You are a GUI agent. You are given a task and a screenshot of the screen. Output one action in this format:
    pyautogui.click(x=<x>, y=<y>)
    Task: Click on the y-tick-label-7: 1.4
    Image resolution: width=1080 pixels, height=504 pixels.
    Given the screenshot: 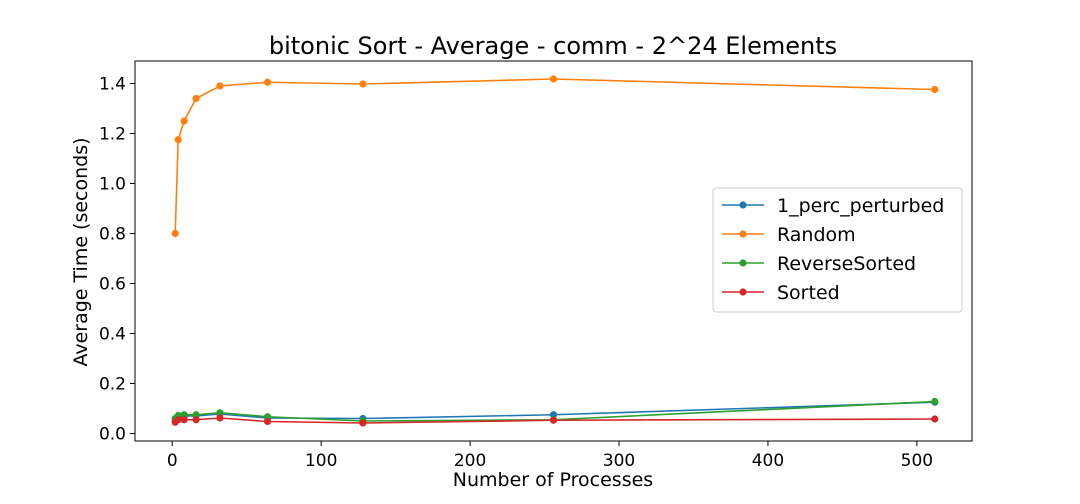 What is the action you would take?
    pyautogui.click(x=112, y=85)
    